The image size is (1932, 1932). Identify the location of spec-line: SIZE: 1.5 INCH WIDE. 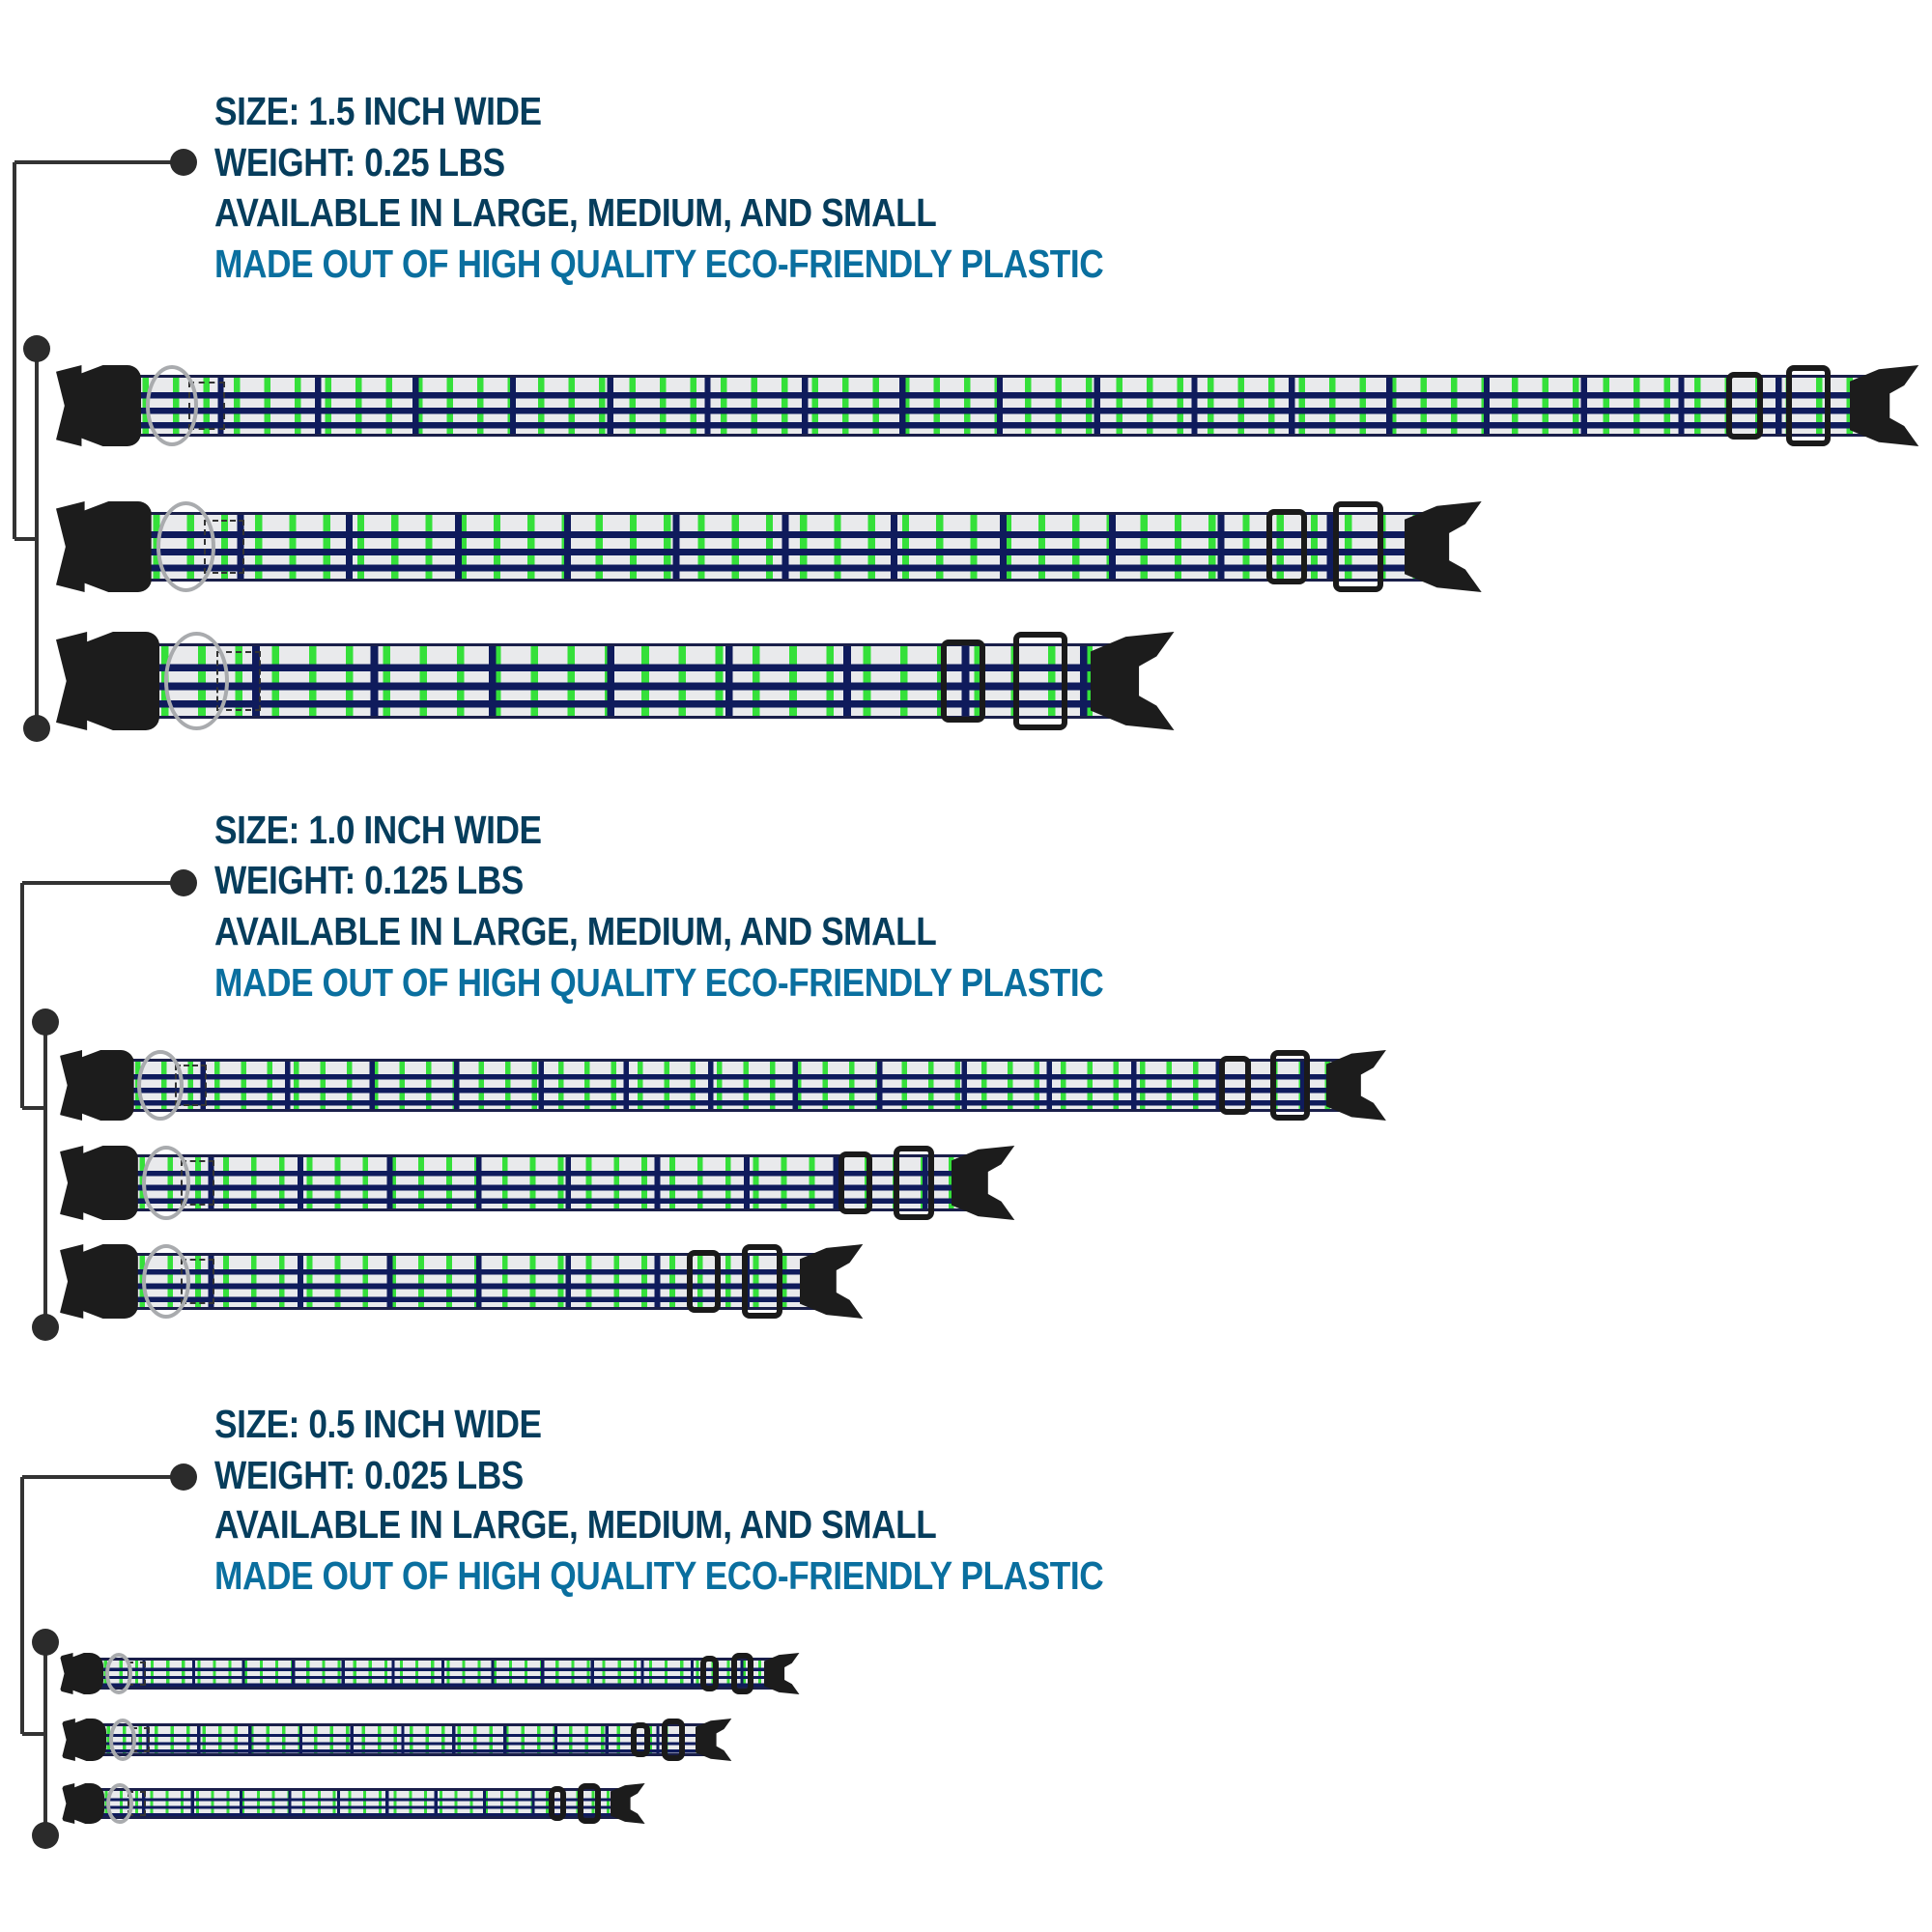
(378, 111).